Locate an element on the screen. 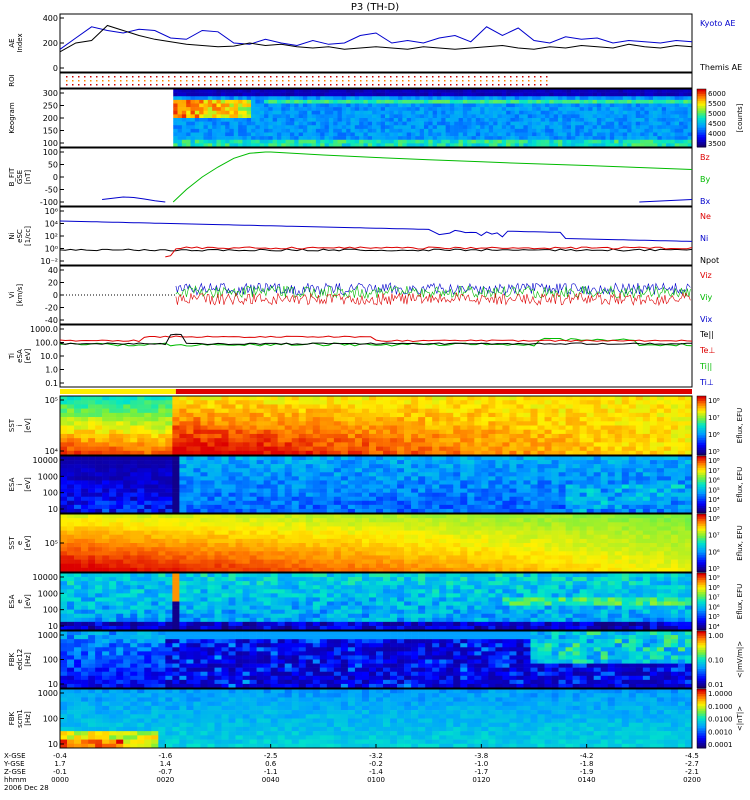  colorbar-cell is located at coordinates (701, 90).